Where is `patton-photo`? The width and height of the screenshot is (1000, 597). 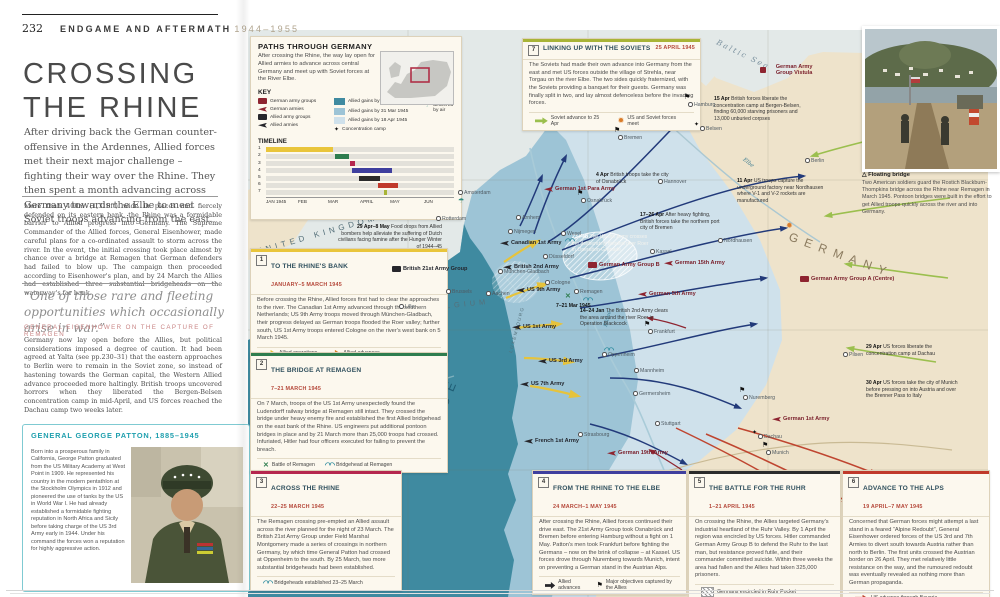
patton-photo is located at coordinates (187, 515).